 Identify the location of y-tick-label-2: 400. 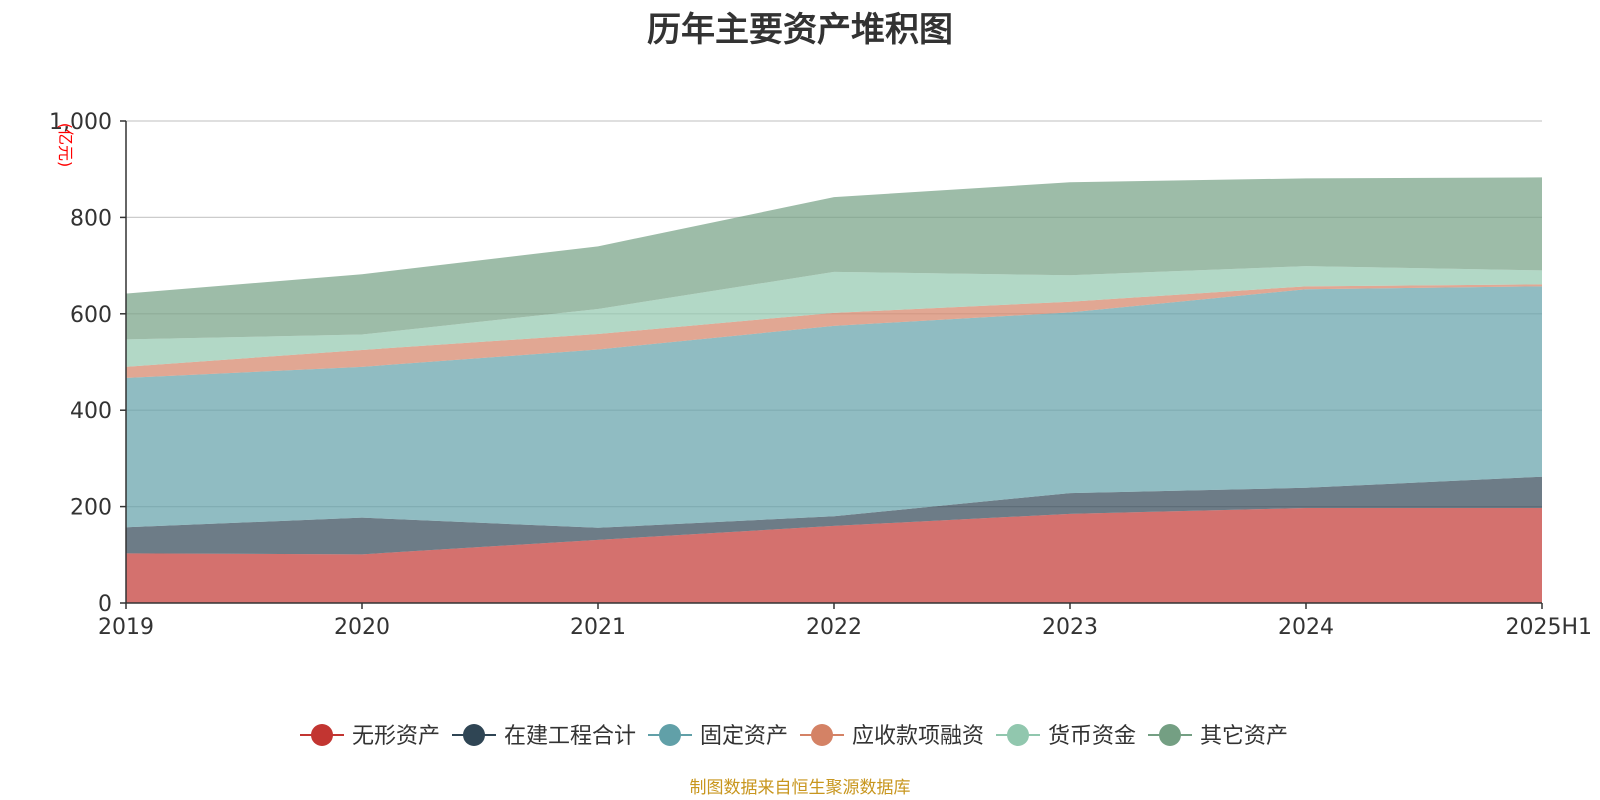
(91, 411).